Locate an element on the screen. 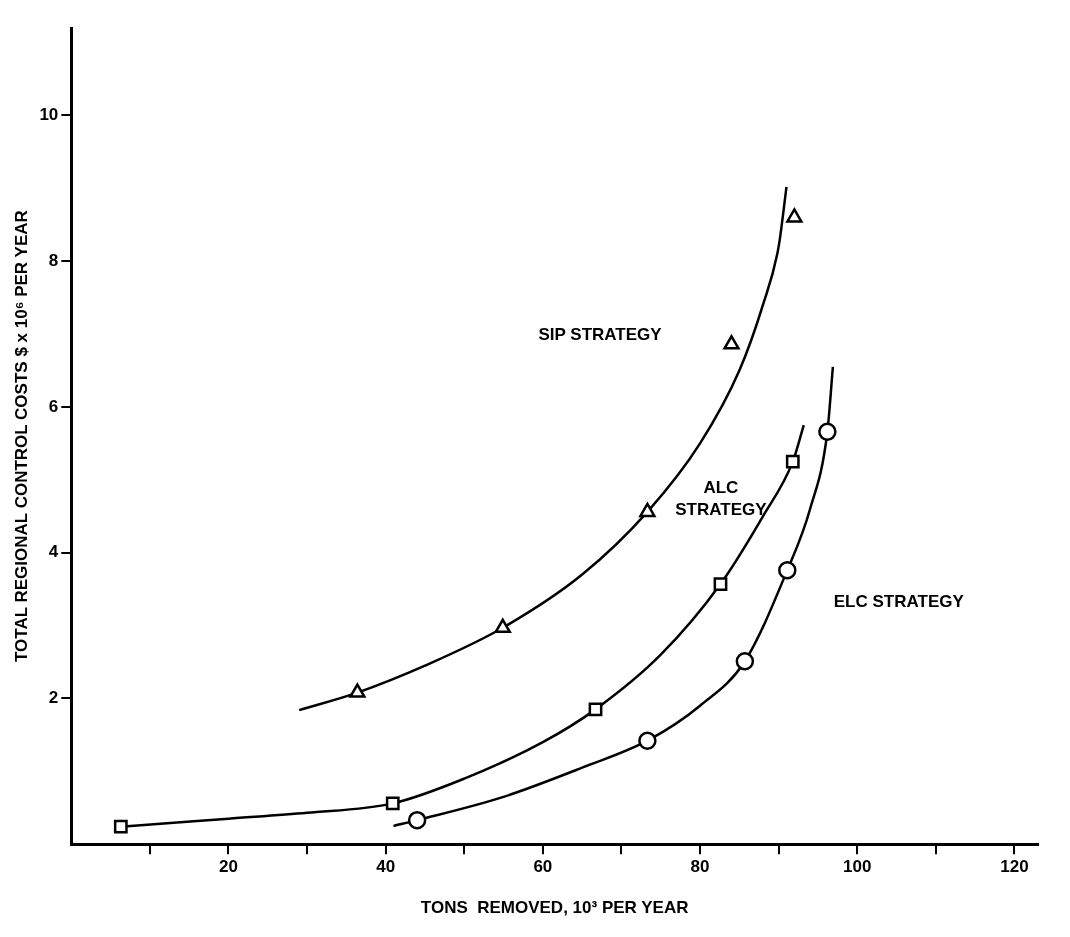 The image size is (1070, 937). x-tick-label: 80 is located at coordinates (700, 867).